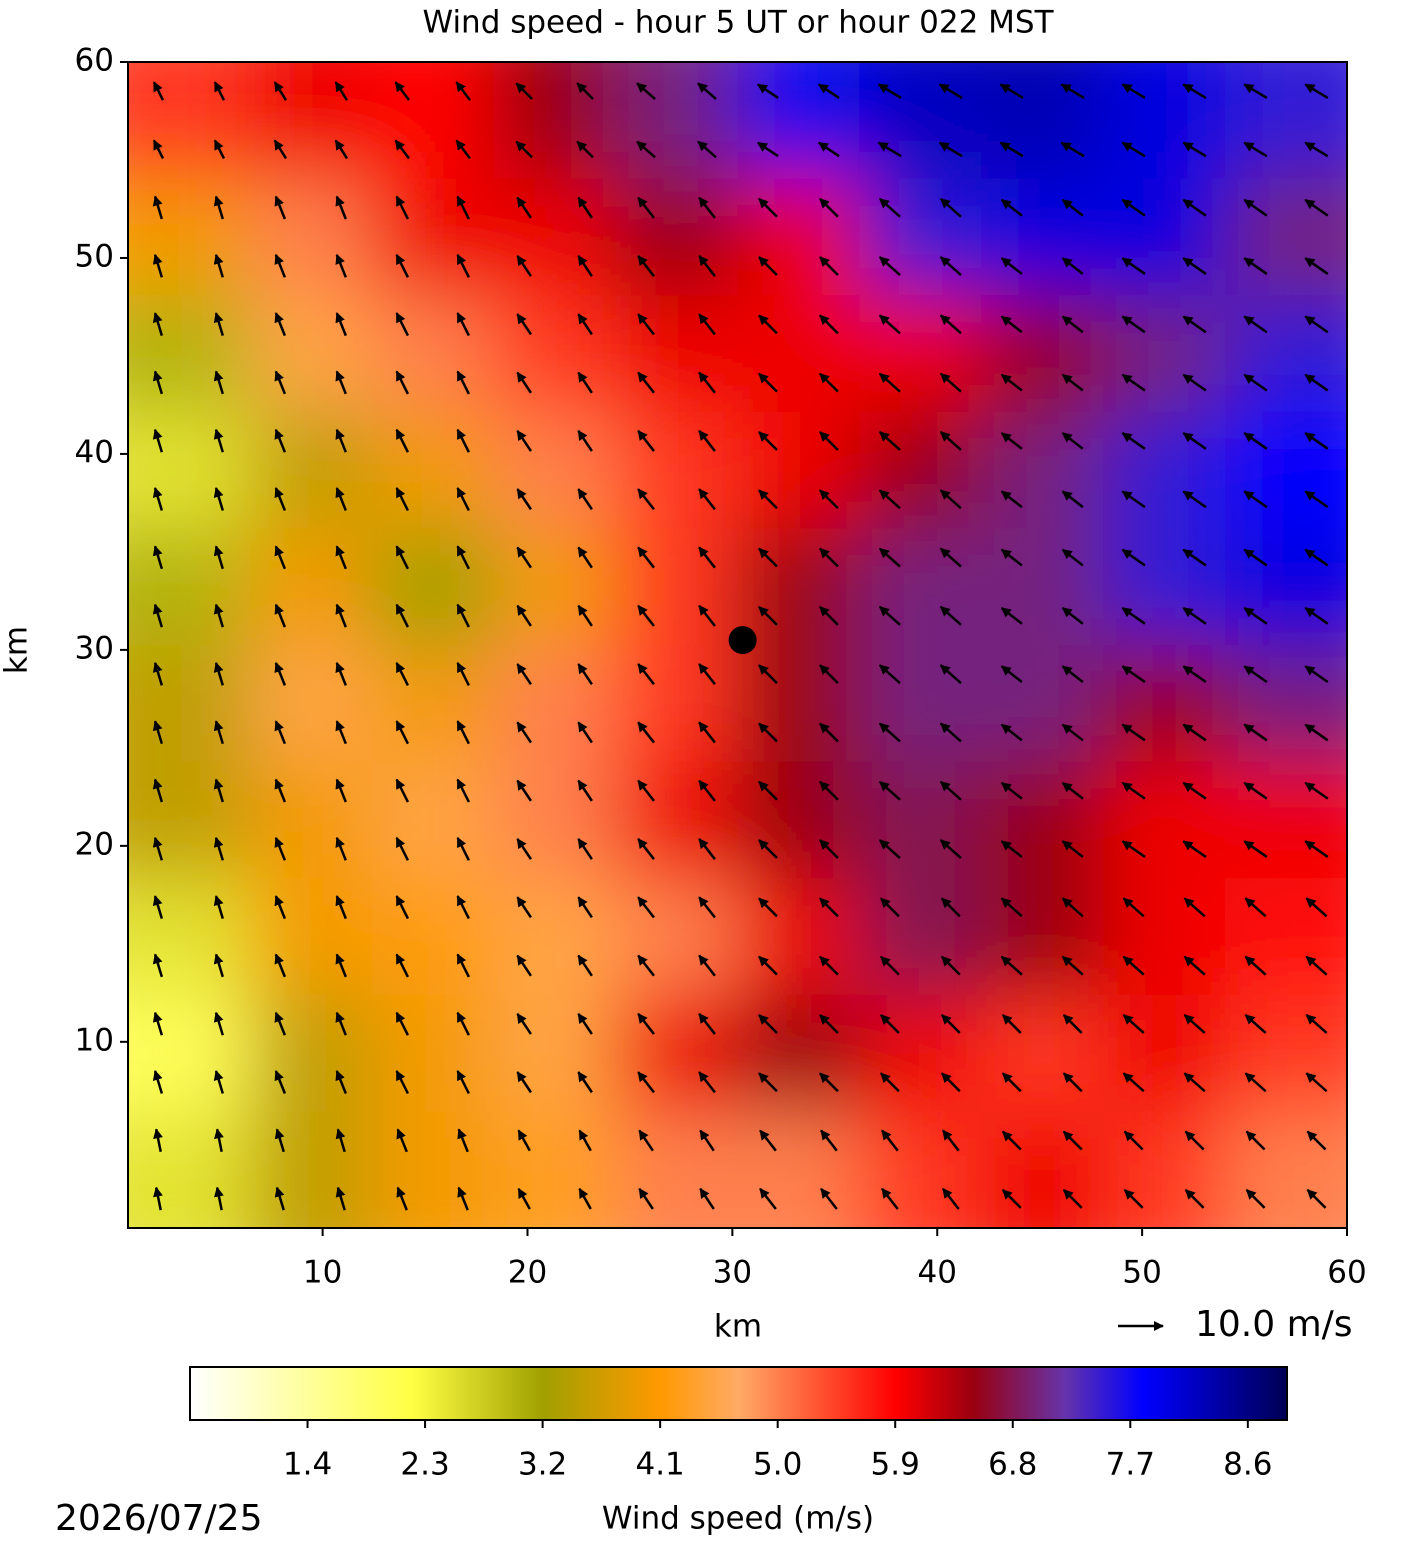 This screenshot has width=1418, height=1560. What do you see at coordinates (159, 1518) in the screenshot?
I see `date: 2026/07/25` at bounding box center [159, 1518].